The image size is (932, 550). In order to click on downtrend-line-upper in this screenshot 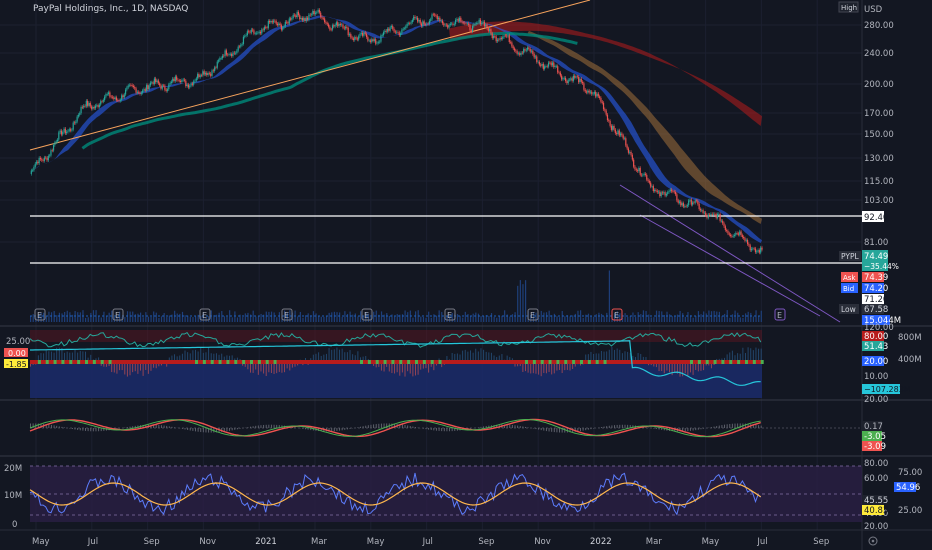, I will do `click(730, 253)`.